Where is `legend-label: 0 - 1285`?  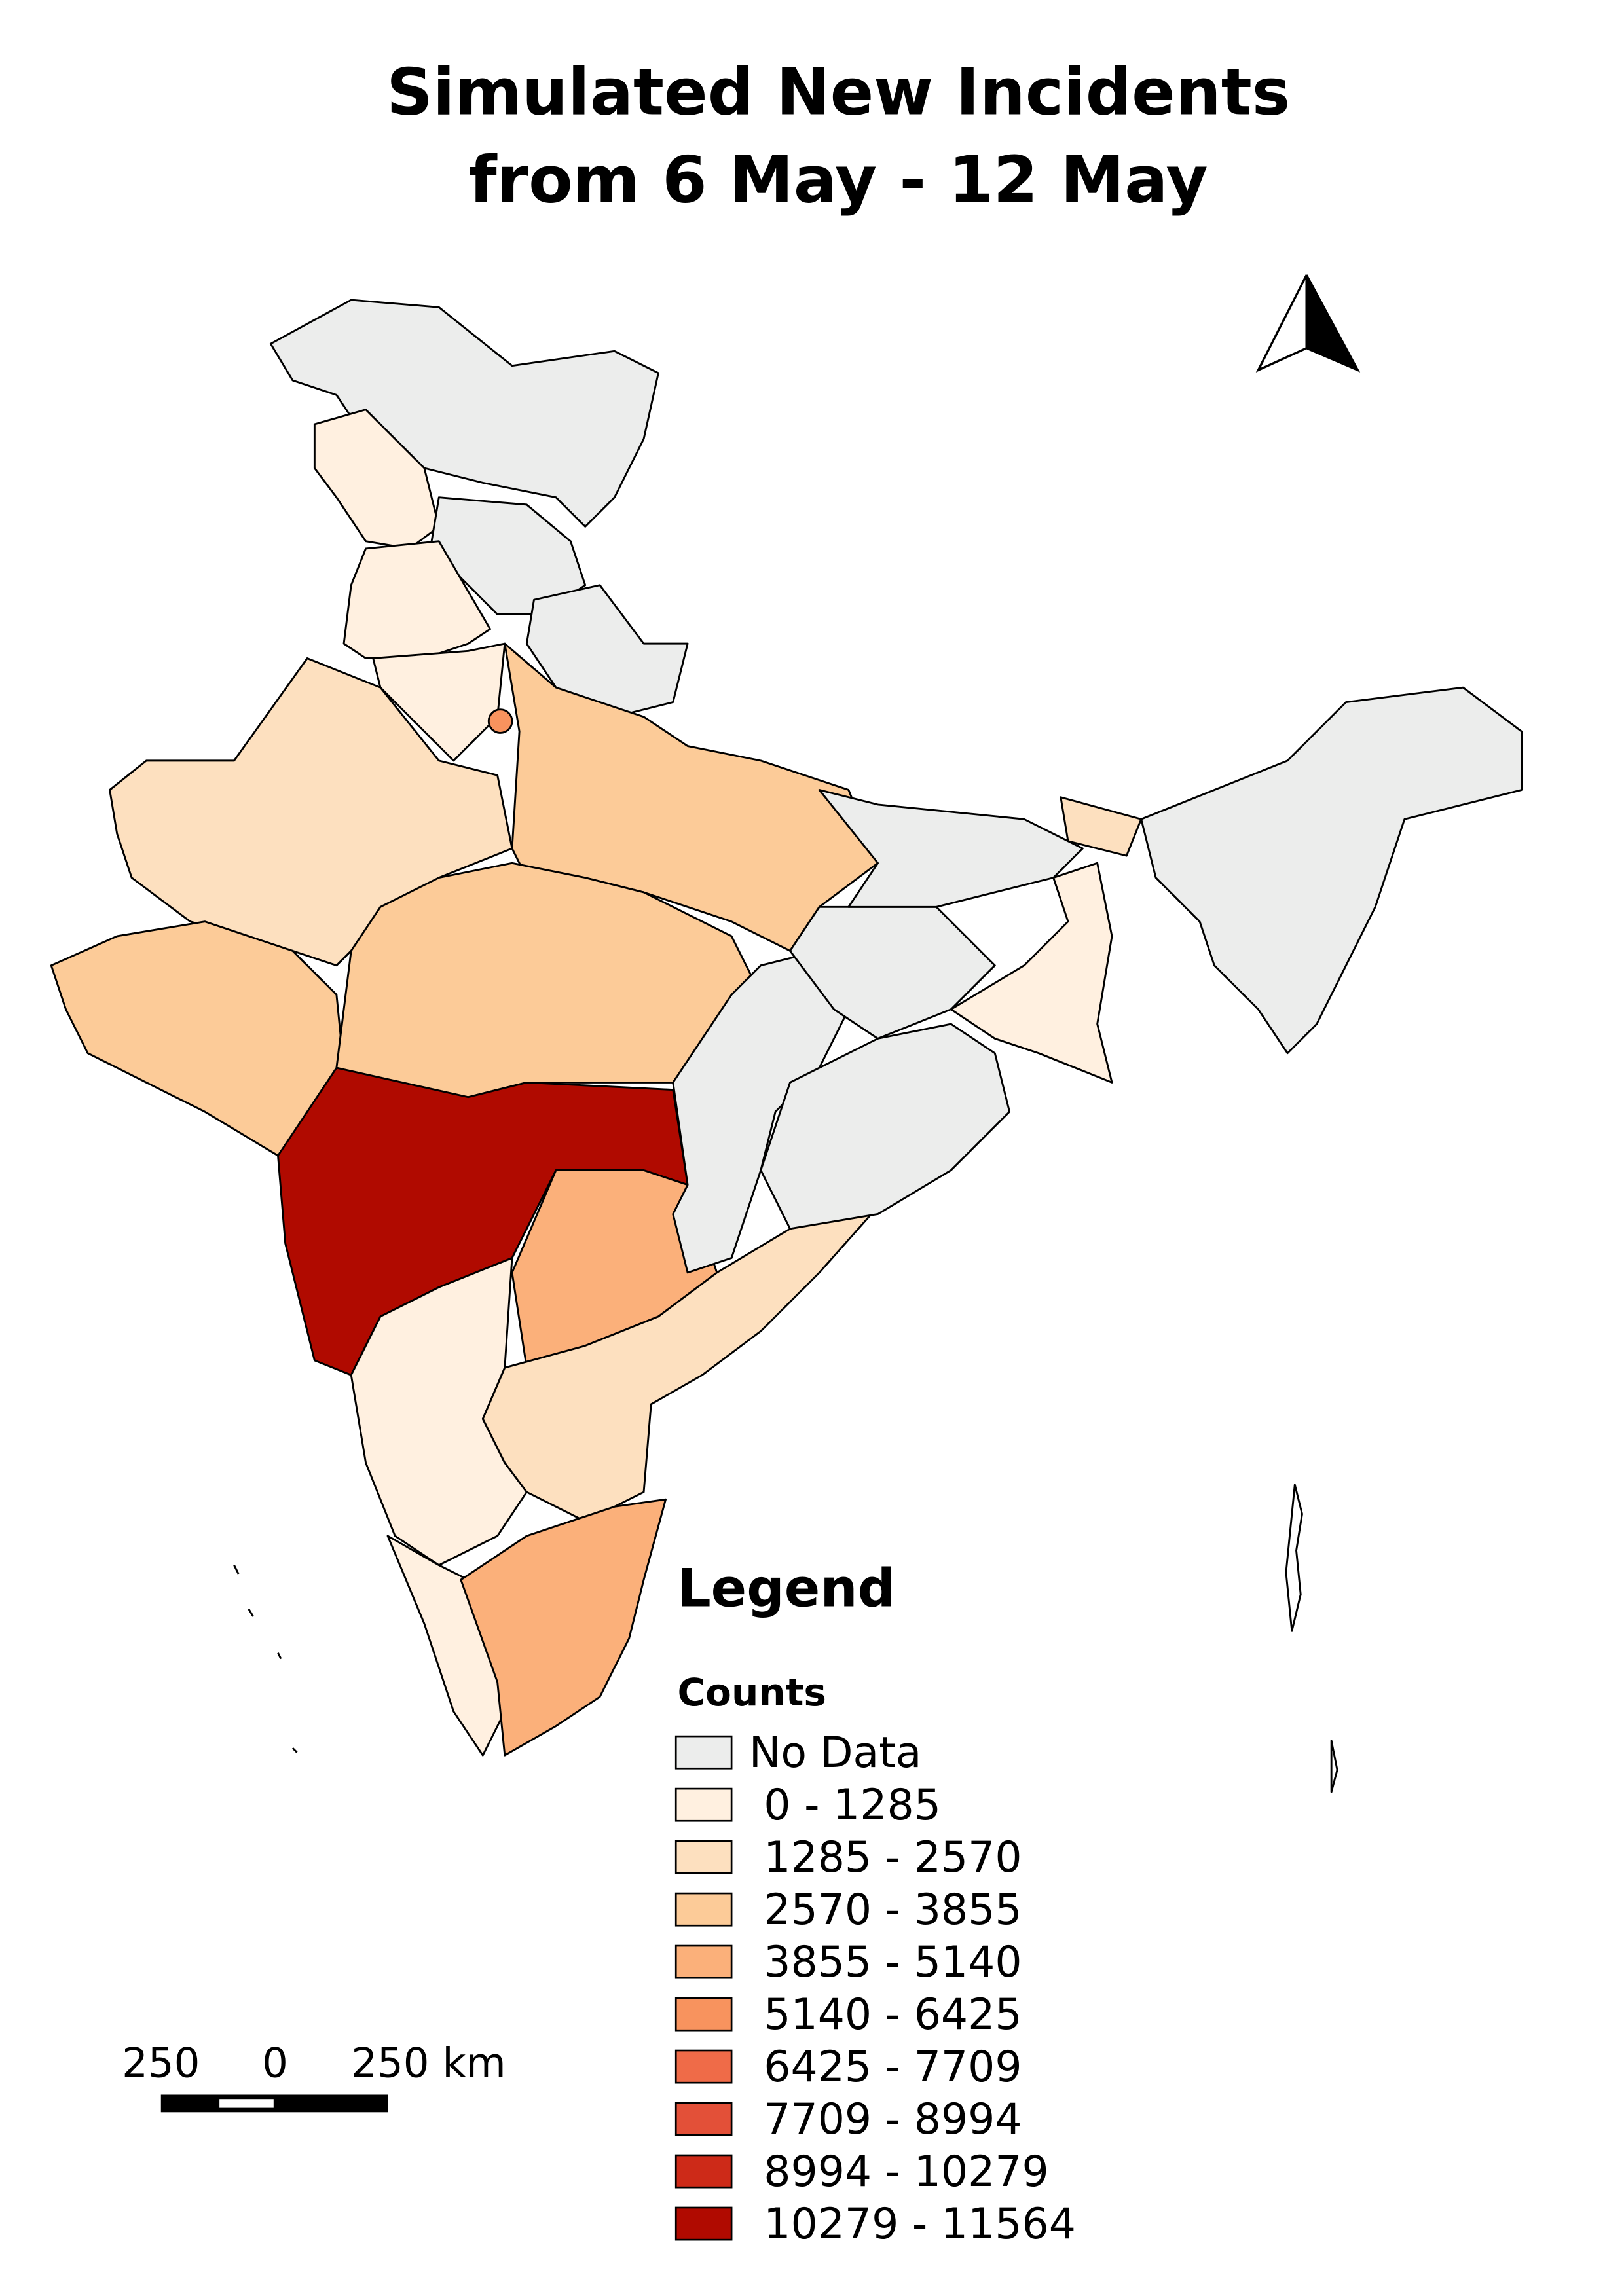 legend-label: 0 - 1285 is located at coordinates (852, 1805).